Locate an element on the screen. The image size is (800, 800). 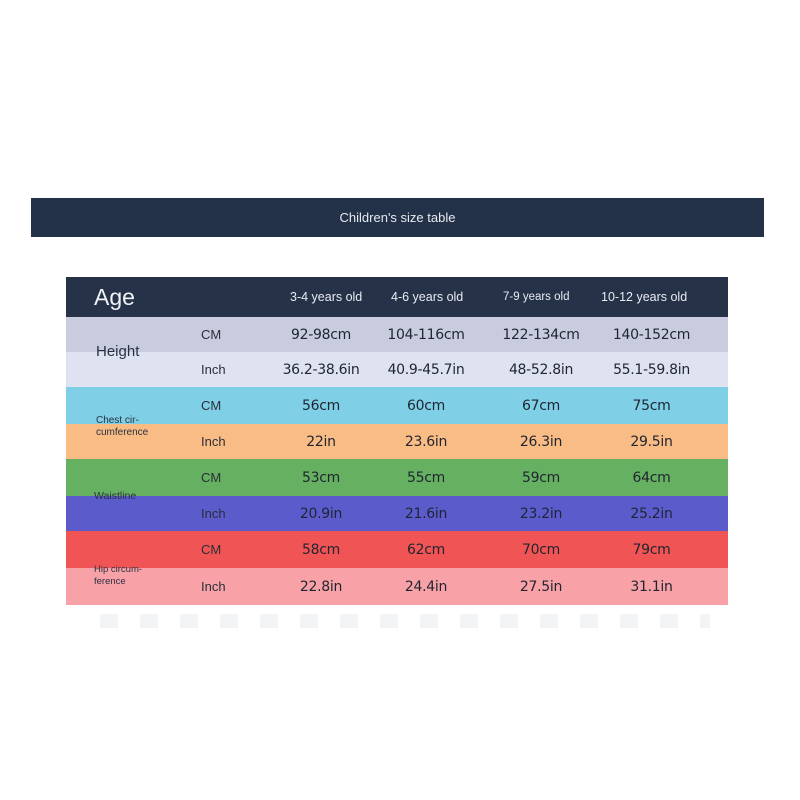
value-cell: 20.9in is located at coordinates (321, 513).